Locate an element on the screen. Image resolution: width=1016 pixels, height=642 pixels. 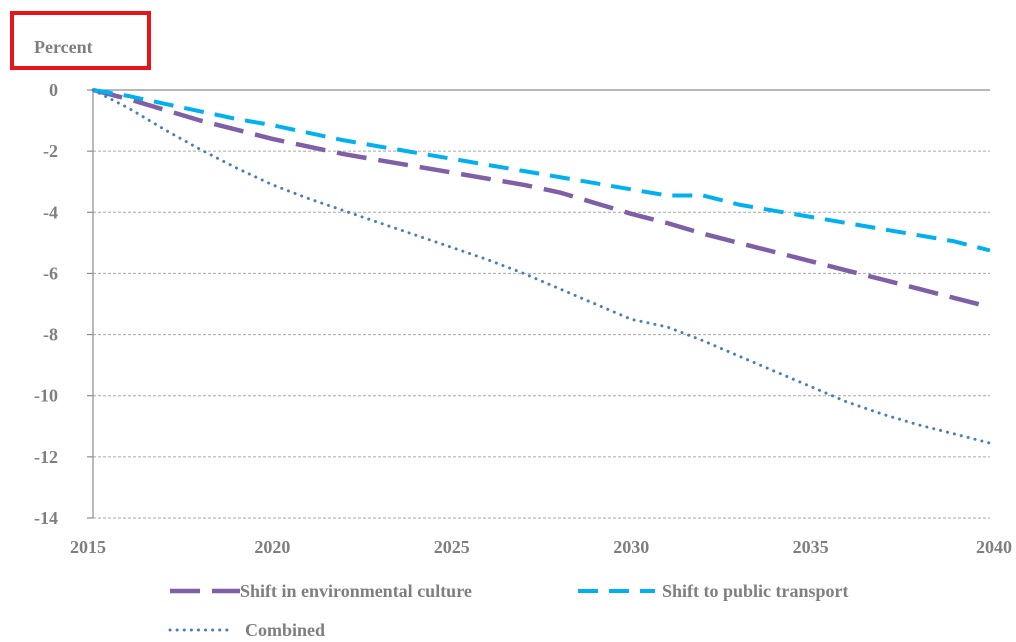
y-tick-label: 0 is located at coordinates (53, 90).